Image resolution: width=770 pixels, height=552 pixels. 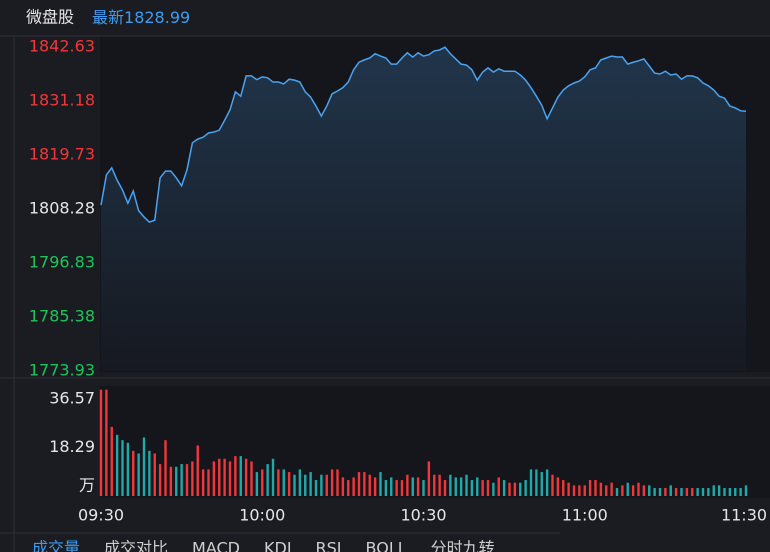 What do you see at coordinates (72, 397) in the screenshot?
I see `y-tick-label: 36.57` at bounding box center [72, 397].